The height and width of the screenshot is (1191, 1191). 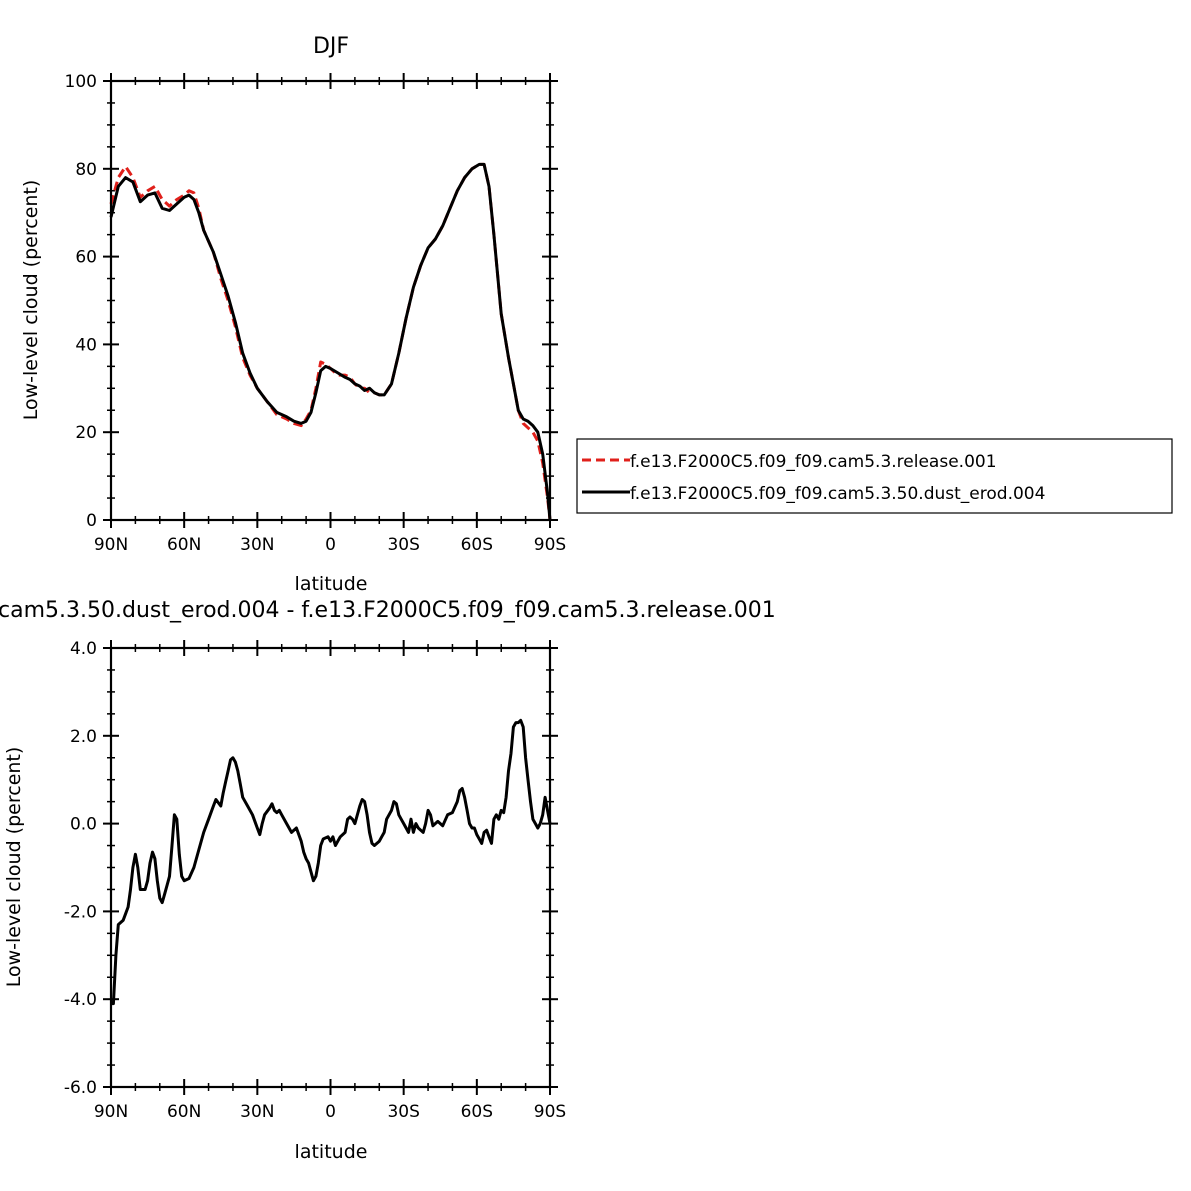 I want to click on y-tick-label: 60, so click(x=86, y=258).